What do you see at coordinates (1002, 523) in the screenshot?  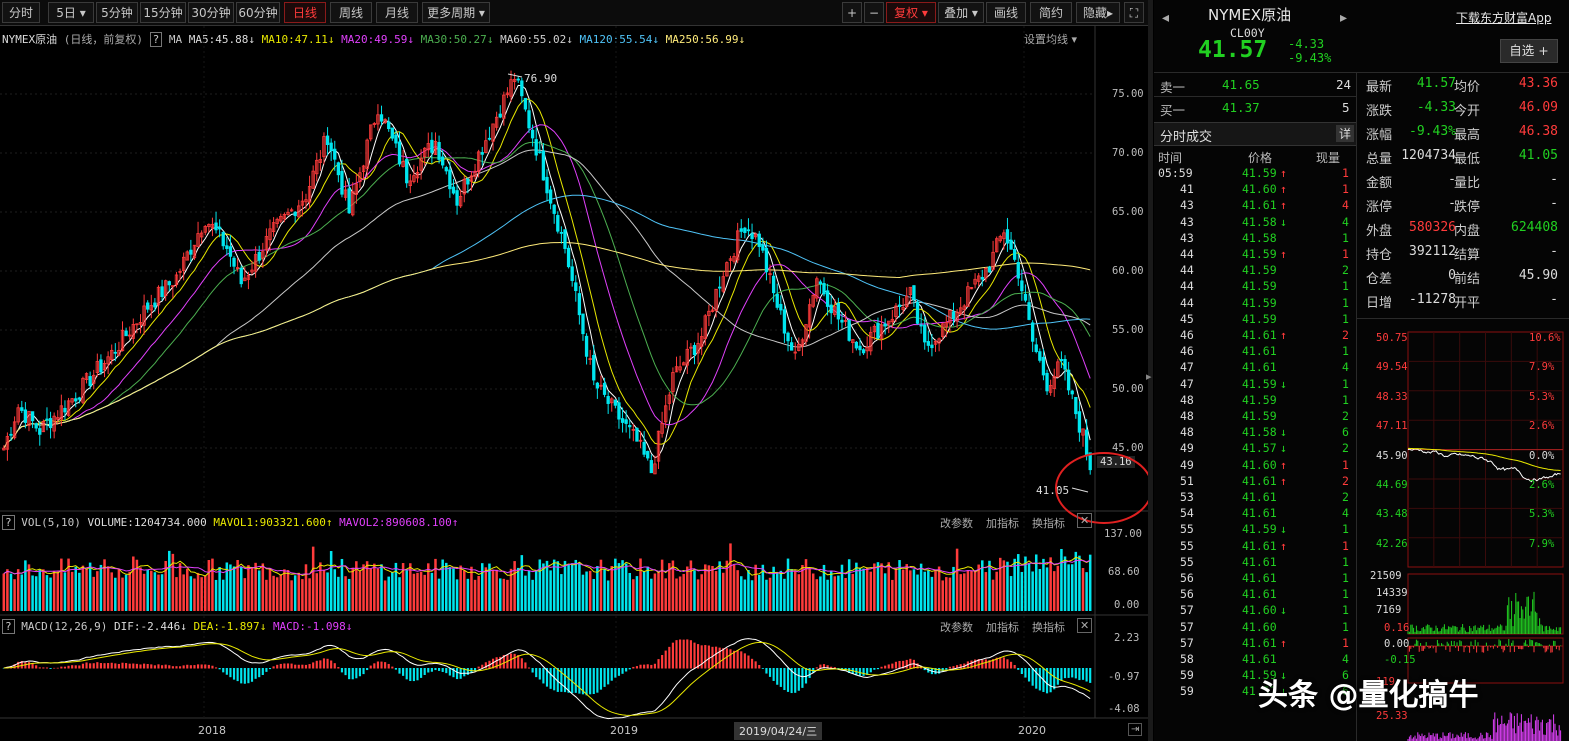 I see `vol-add-indicator: 加指标` at bounding box center [1002, 523].